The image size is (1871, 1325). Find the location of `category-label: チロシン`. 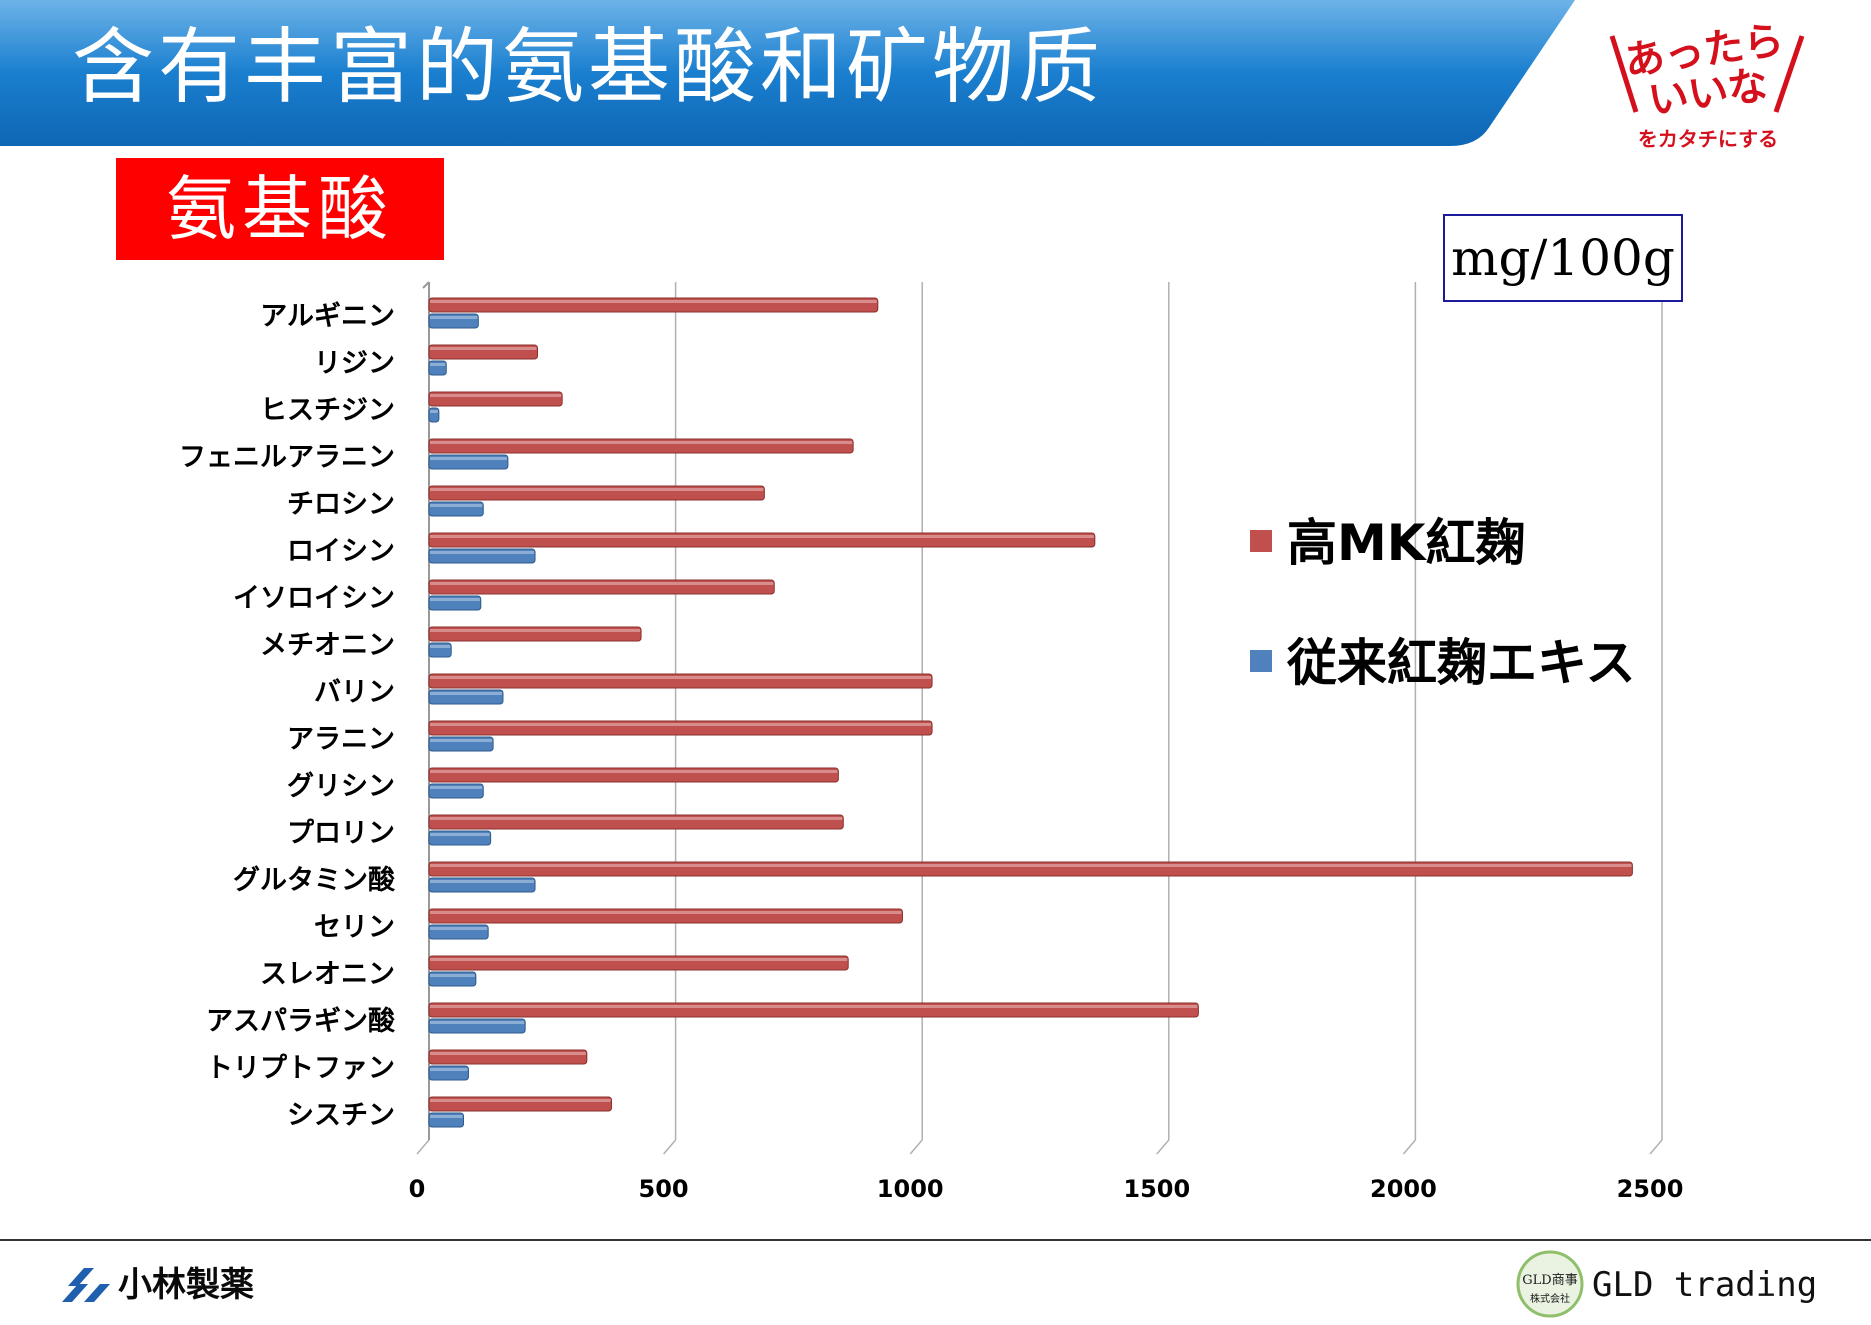

category-label: チロシン is located at coordinates (341, 504).